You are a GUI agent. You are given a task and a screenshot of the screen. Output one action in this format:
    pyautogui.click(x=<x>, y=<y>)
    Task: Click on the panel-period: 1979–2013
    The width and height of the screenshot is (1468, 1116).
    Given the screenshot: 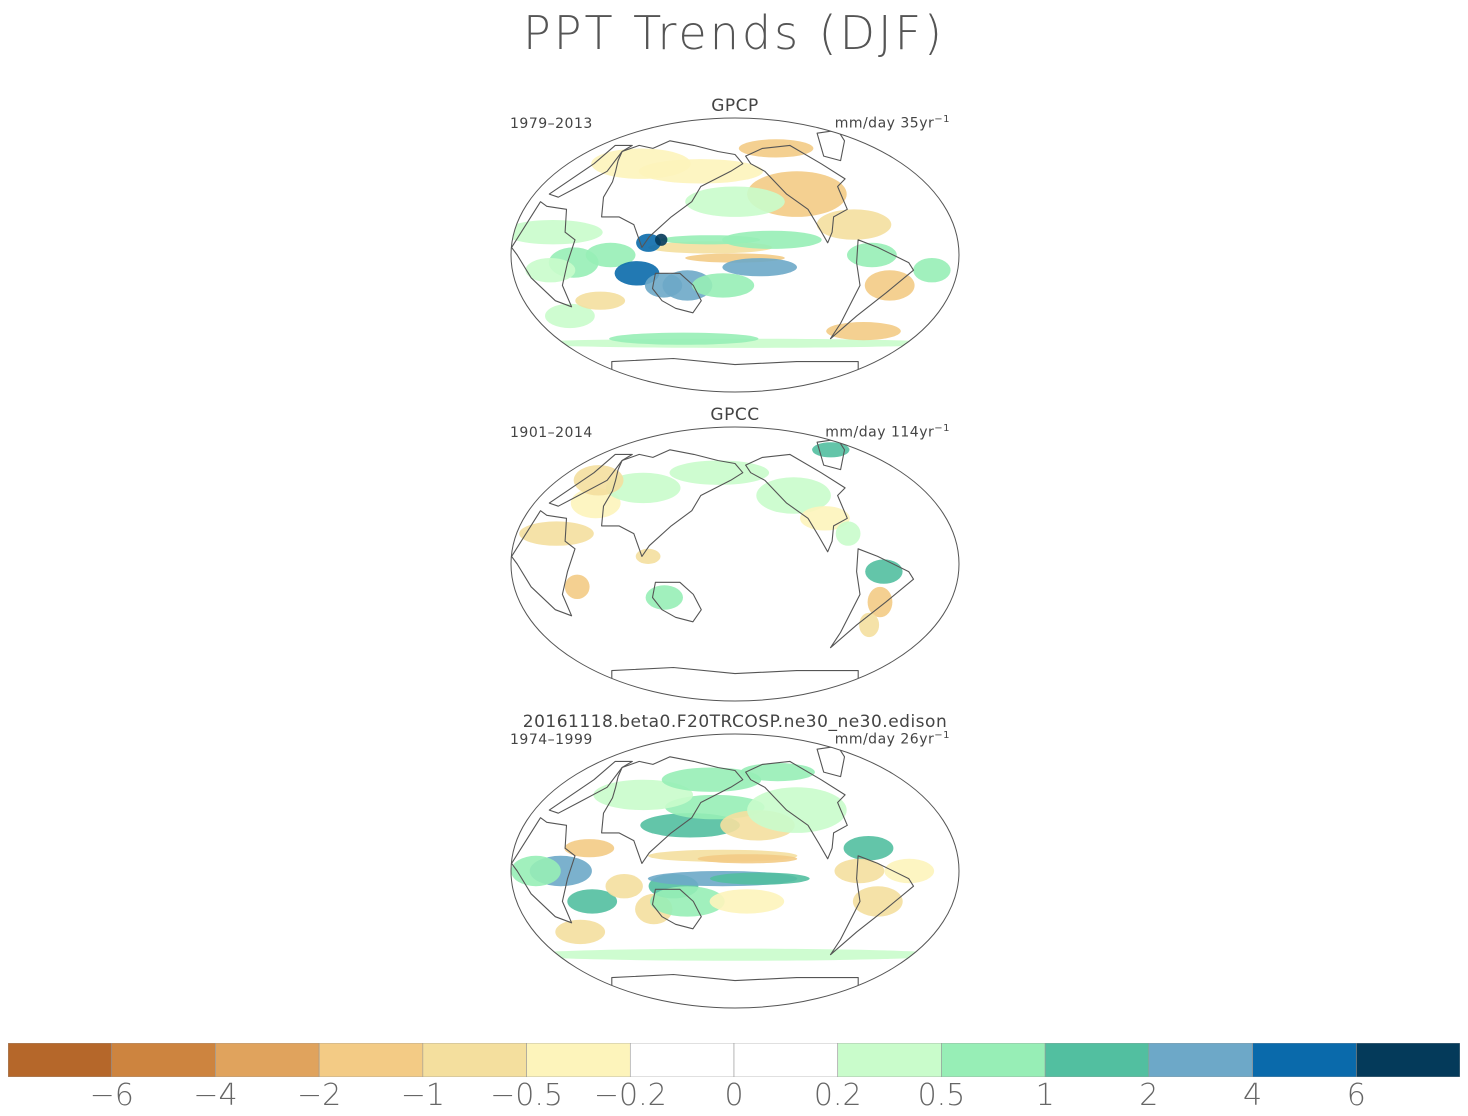 What is the action you would take?
    pyautogui.click(x=551, y=124)
    